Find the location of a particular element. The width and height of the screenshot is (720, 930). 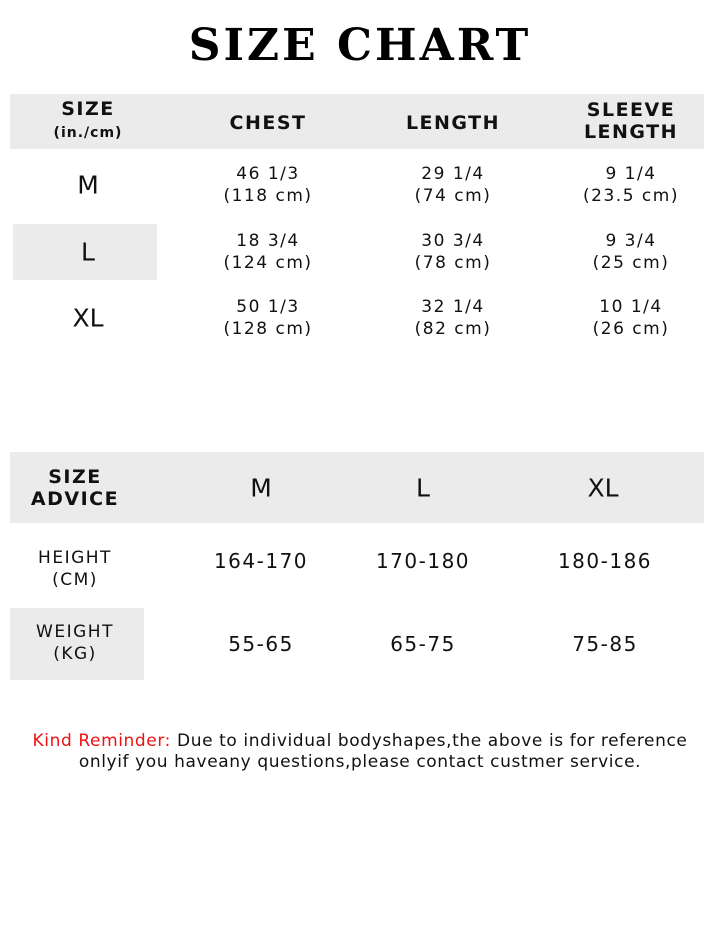

header-chest: CHEST is located at coordinates (268, 123).